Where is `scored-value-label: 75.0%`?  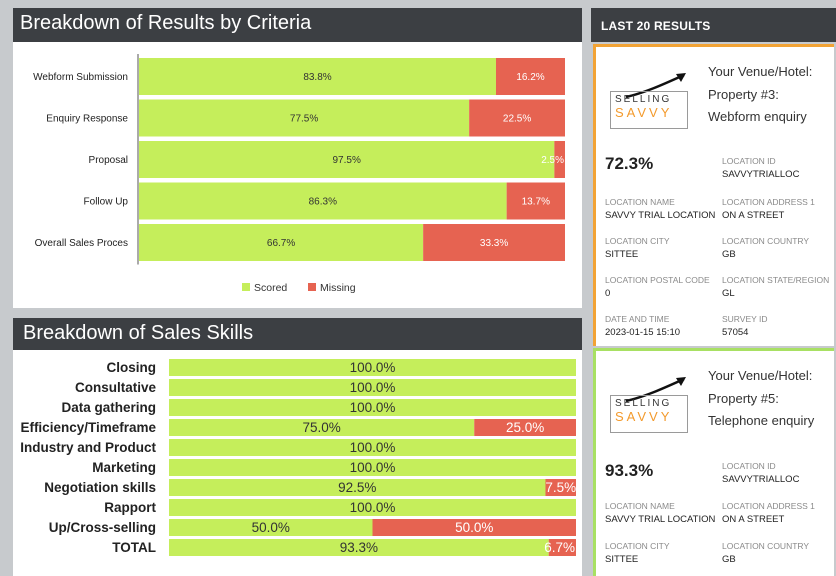 scored-value-label: 75.0% is located at coordinates (321, 427).